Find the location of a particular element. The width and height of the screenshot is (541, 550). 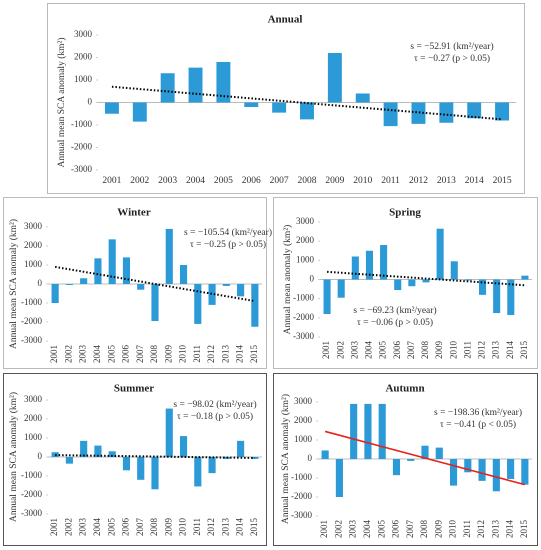

annotation: s = −52.91 (km²/year) is located at coordinates (451, 46).